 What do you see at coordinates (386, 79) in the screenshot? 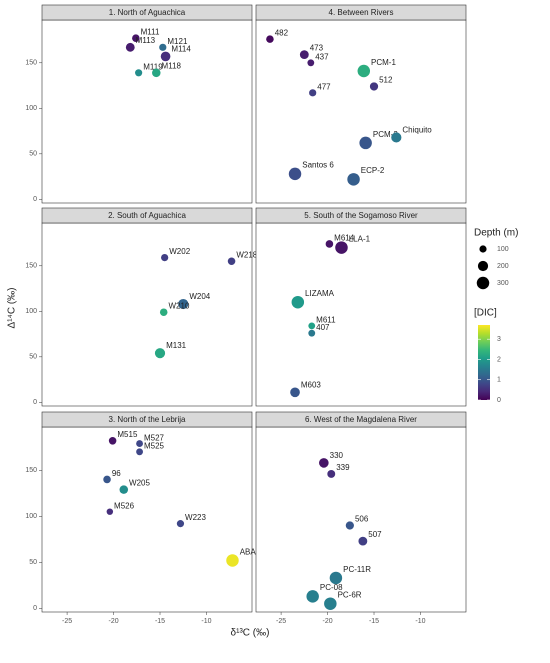
I see `point-label: 512` at bounding box center [386, 79].